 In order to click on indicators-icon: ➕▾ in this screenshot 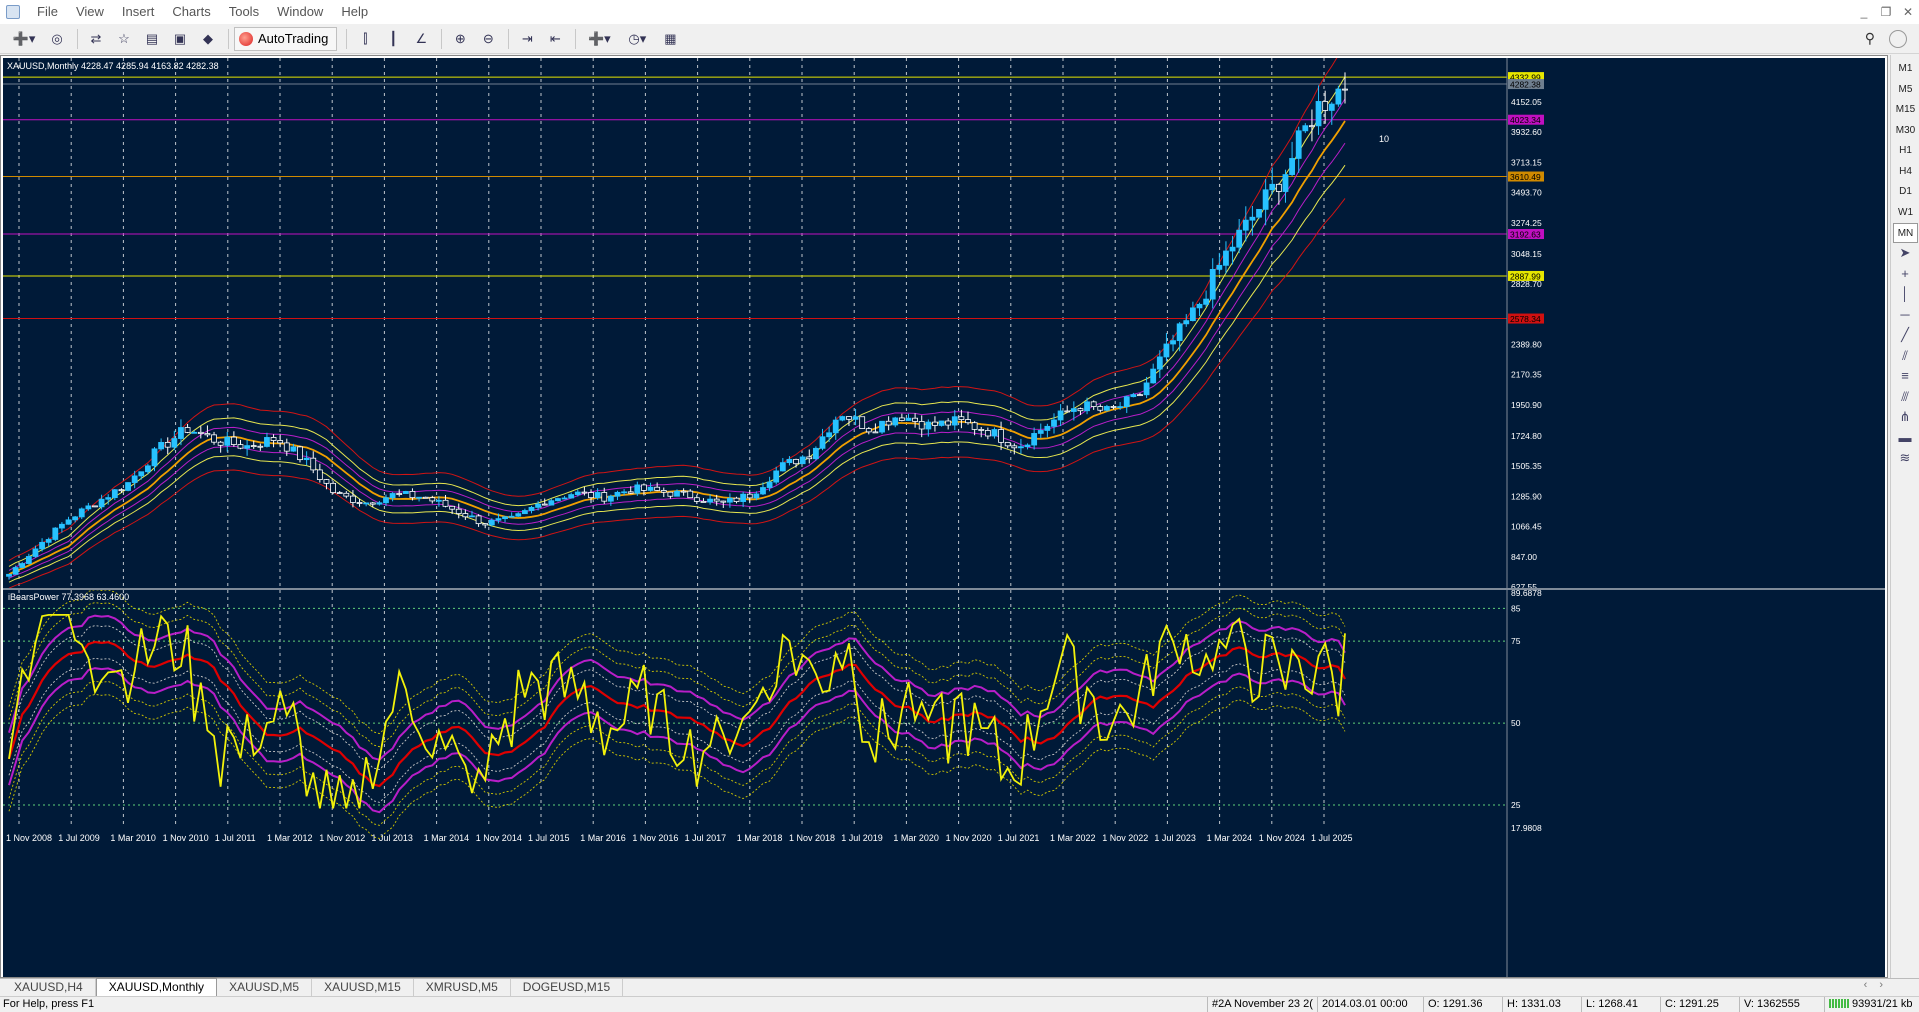, I will do `click(599, 38)`.